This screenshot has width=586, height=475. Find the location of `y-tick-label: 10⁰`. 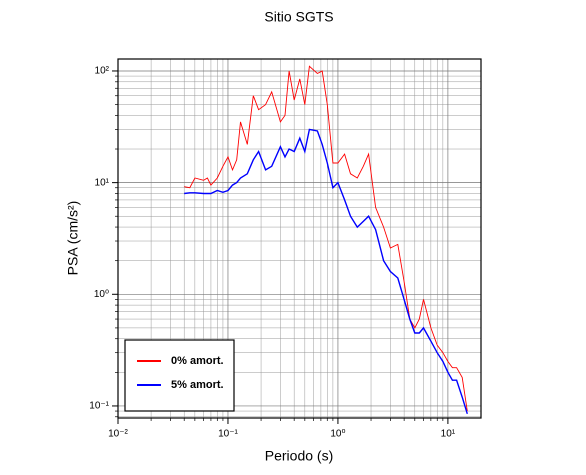

y-tick-label: 10⁰ is located at coordinates (101, 294).